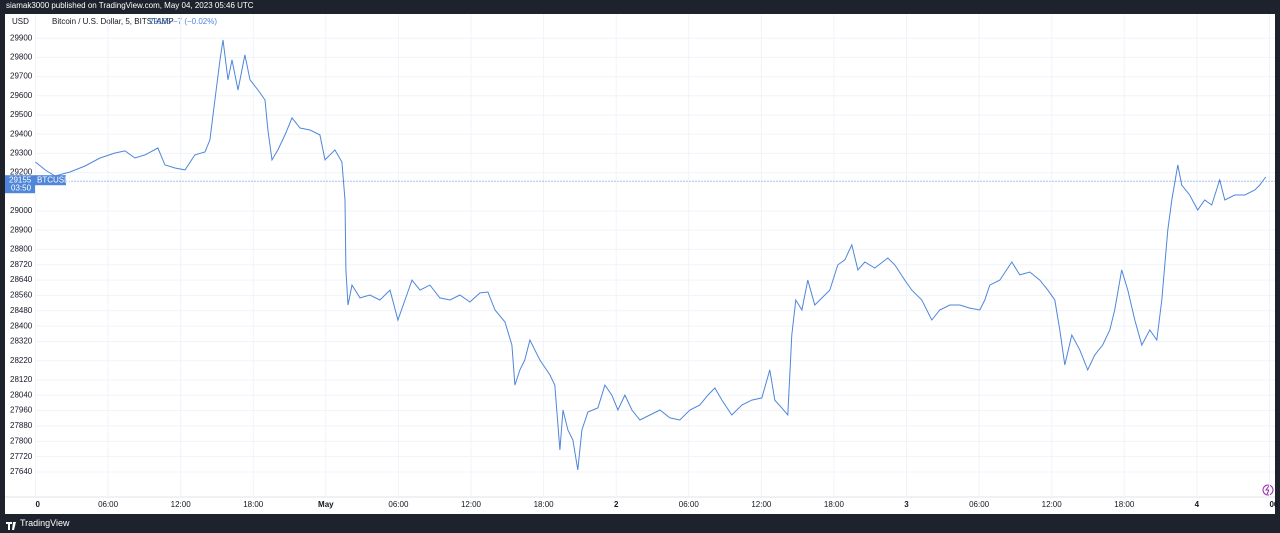 This screenshot has width=1280, height=533. Describe the element at coordinates (21, 471) in the screenshot. I see `y-tick-label: 27640` at that location.